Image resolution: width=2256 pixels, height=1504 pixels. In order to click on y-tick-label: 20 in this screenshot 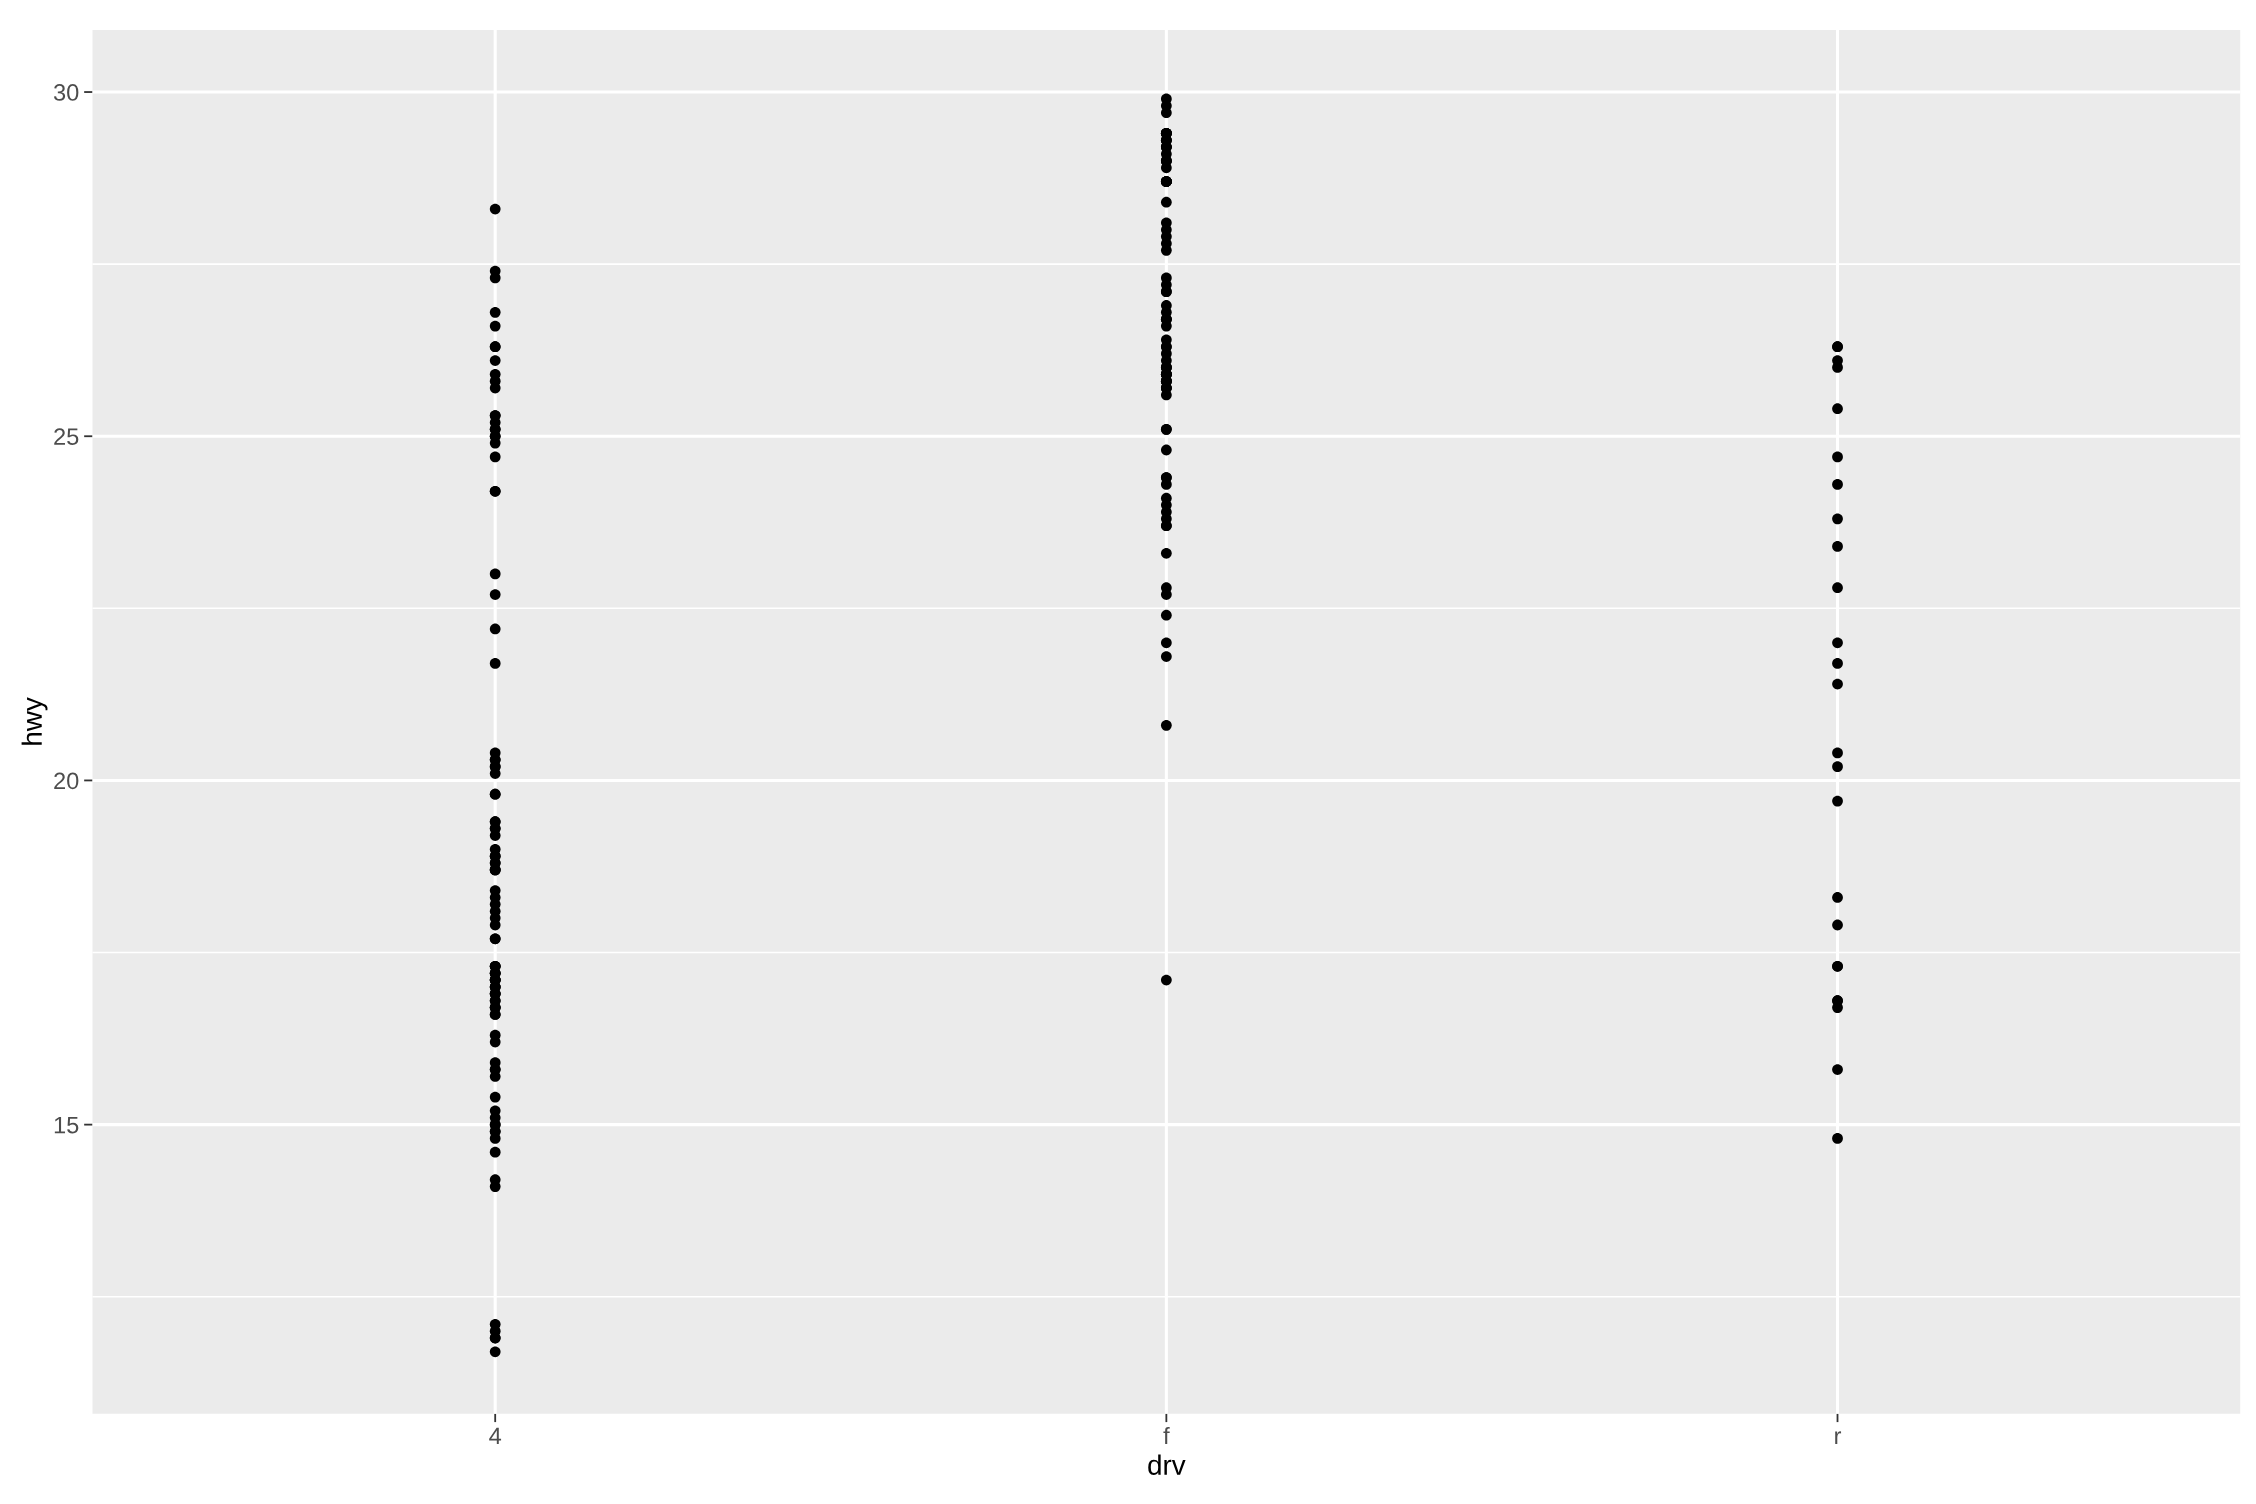, I will do `click(66, 781)`.